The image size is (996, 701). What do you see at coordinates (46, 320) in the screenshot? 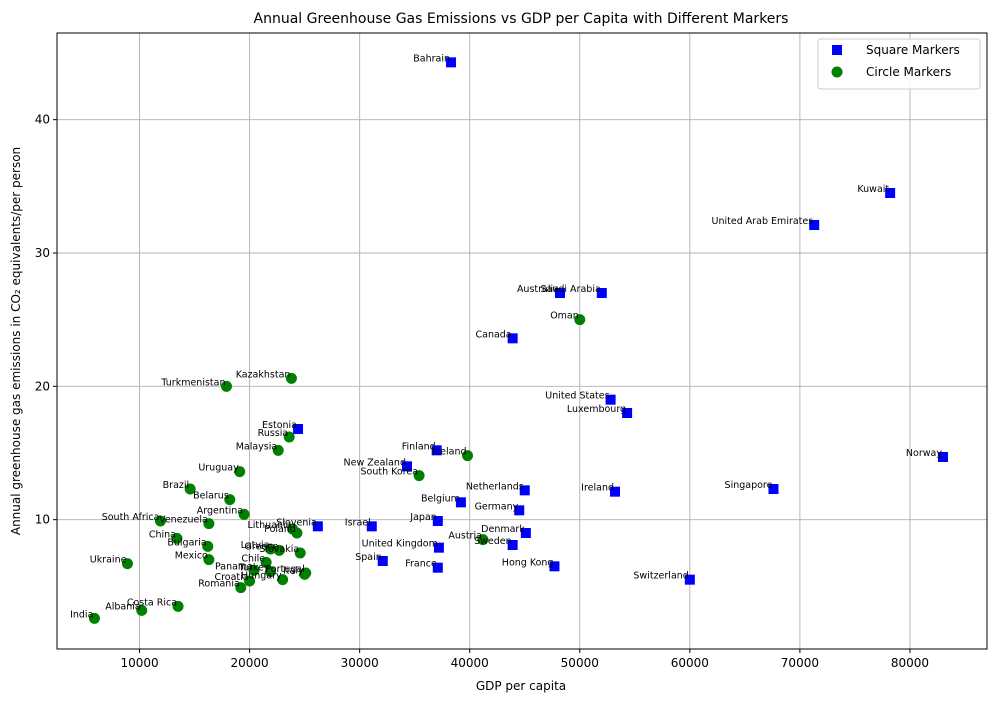
I see `y-axis-ticks: 10 20 30 40` at bounding box center [46, 320].